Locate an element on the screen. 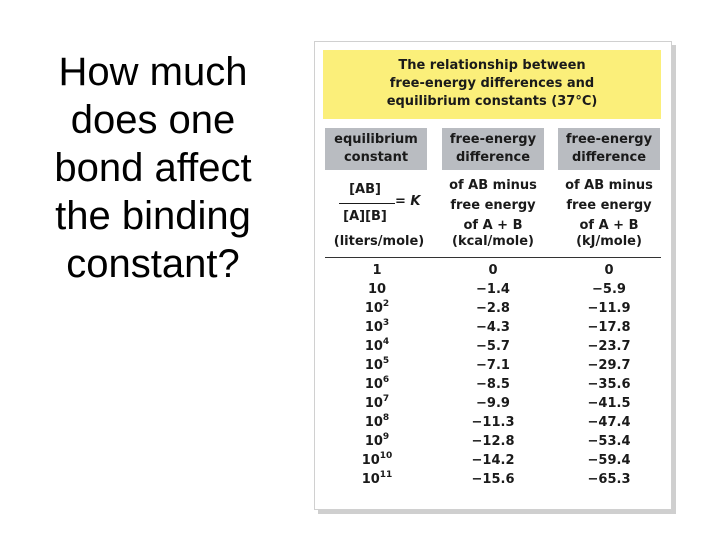 This screenshot has height=540, width=720. header-divider is located at coordinates (493, 257).